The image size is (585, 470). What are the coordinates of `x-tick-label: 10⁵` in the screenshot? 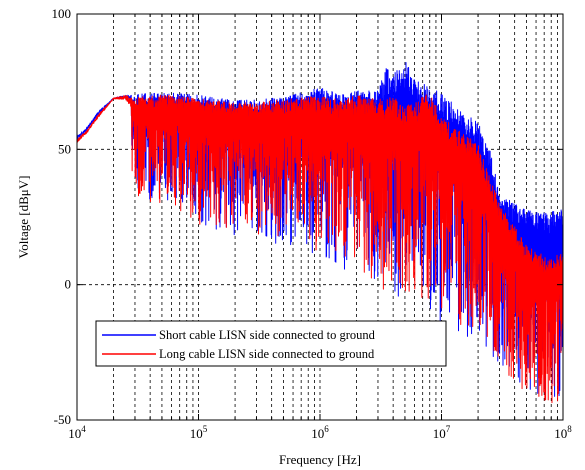 It's located at (199, 432).